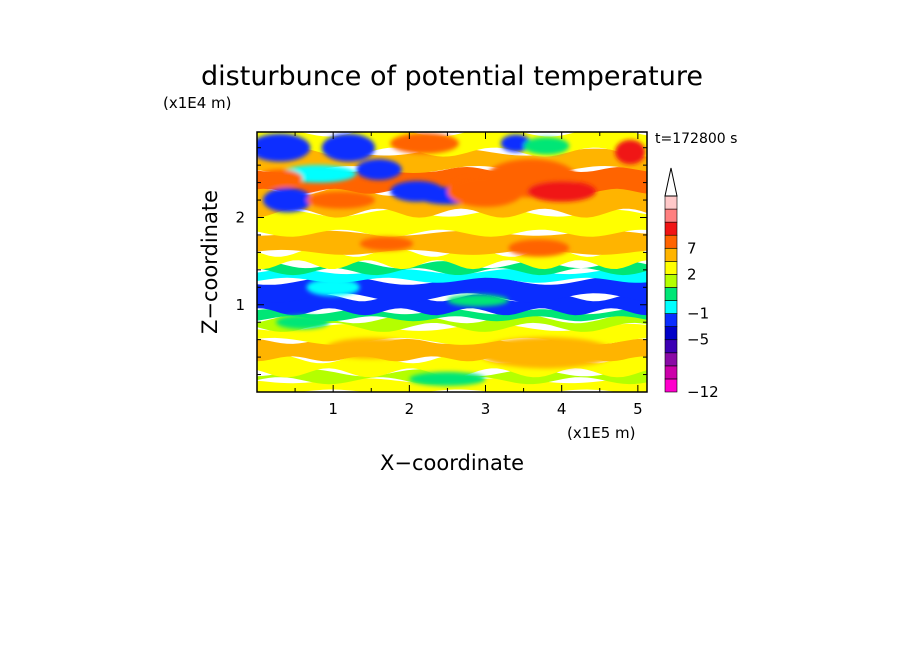  What do you see at coordinates (703, 392) in the screenshot?
I see `colorbar-tick-label: −12` at bounding box center [703, 392].